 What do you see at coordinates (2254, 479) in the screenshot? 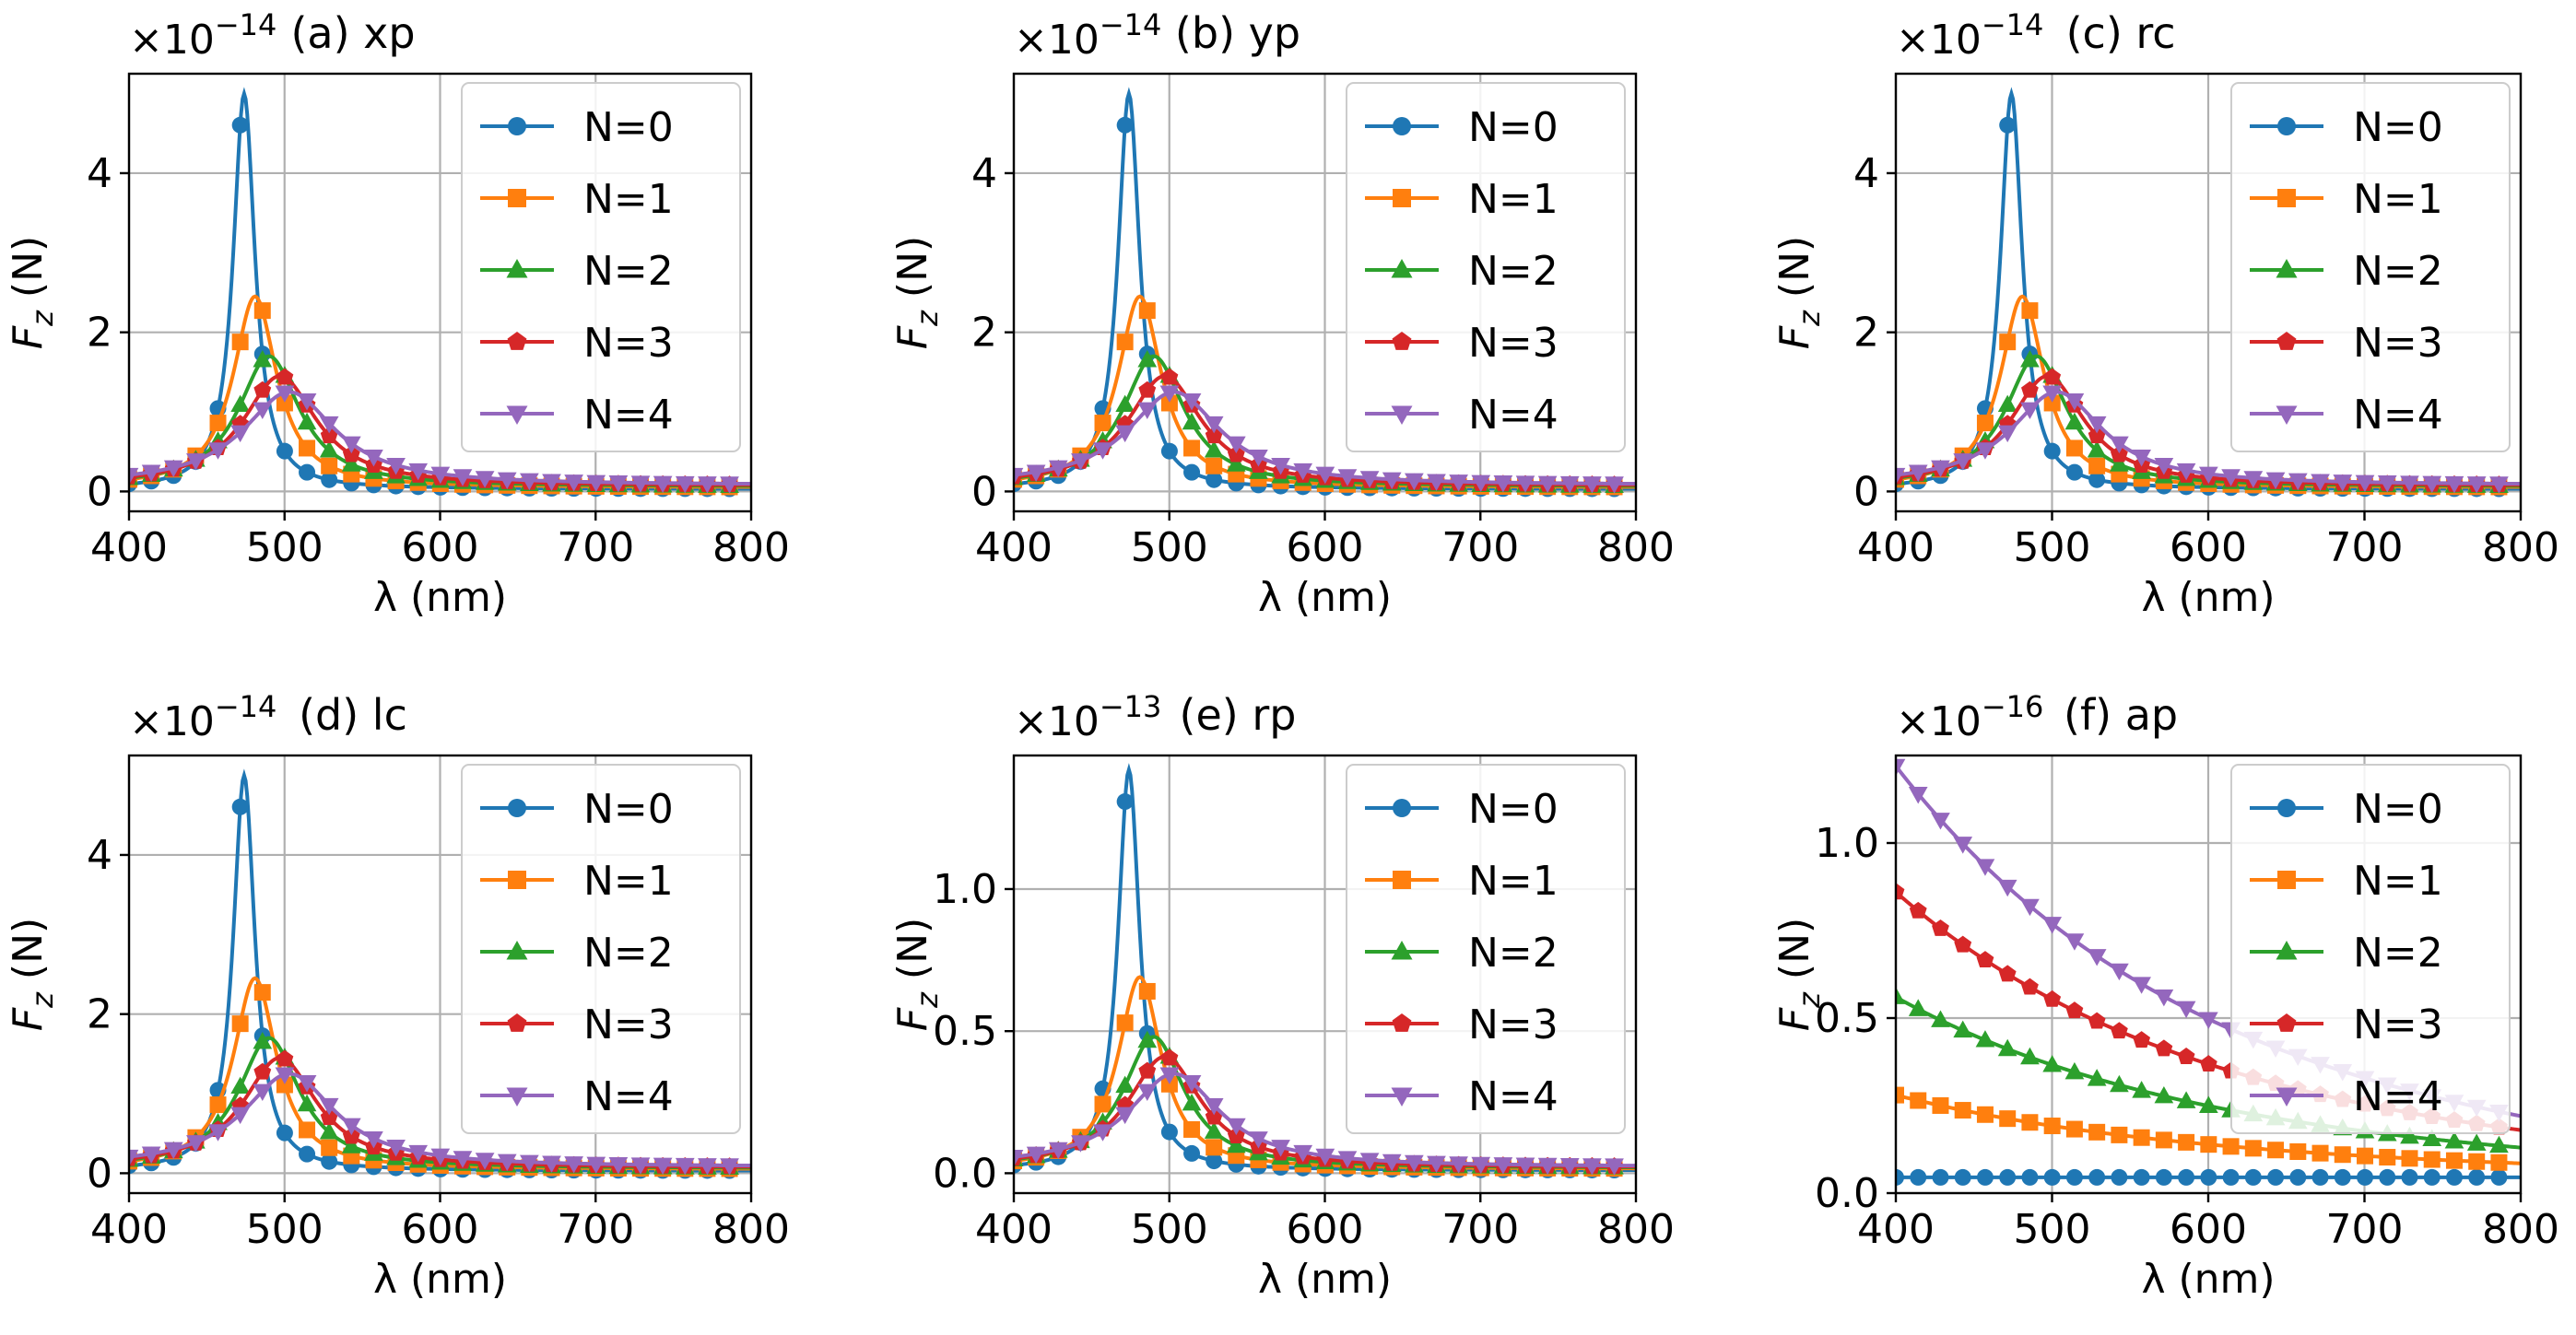
I see `data-point-N=4-16` at bounding box center [2254, 479].